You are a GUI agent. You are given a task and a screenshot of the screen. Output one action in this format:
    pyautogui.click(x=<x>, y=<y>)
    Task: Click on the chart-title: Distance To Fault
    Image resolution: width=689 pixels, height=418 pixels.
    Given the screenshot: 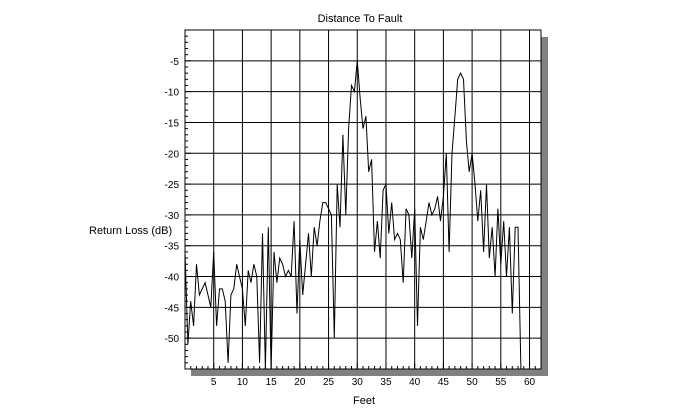 What is the action you would take?
    pyautogui.click(x=360, y=19)
    